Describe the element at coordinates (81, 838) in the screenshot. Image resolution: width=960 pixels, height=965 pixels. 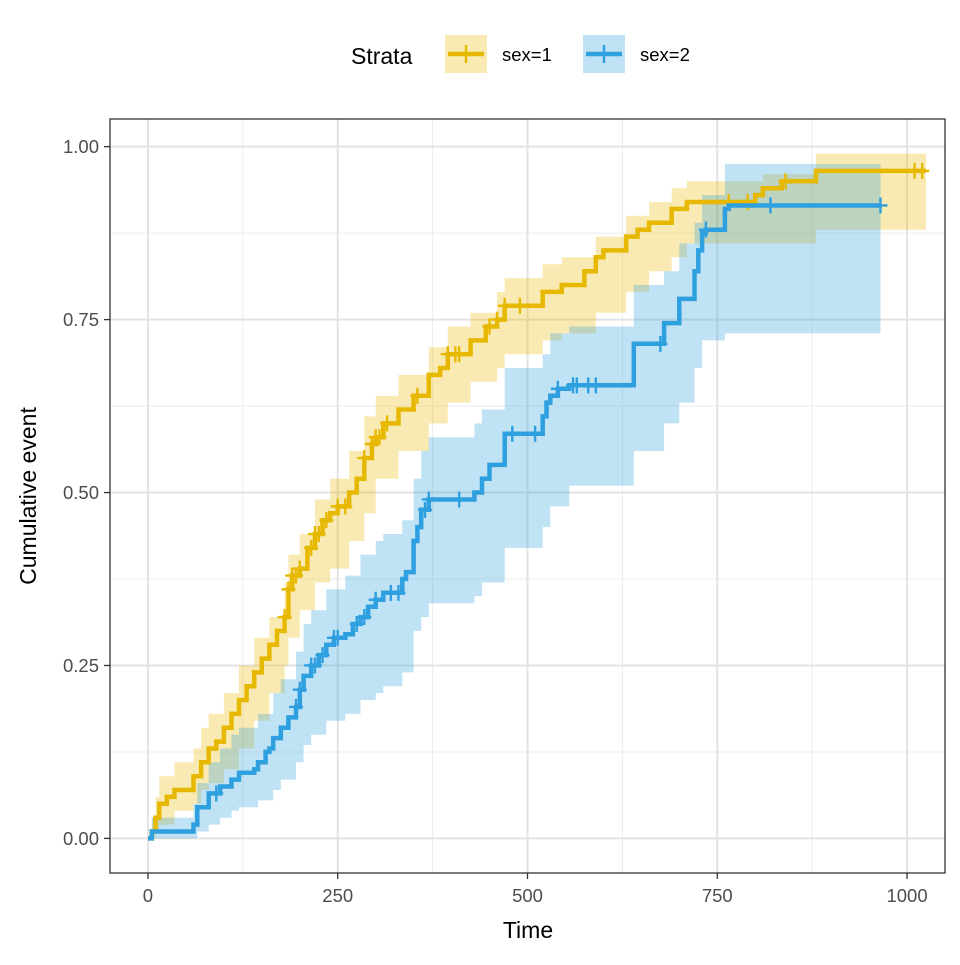
I see `y-tick-label: 0.00` at that location.